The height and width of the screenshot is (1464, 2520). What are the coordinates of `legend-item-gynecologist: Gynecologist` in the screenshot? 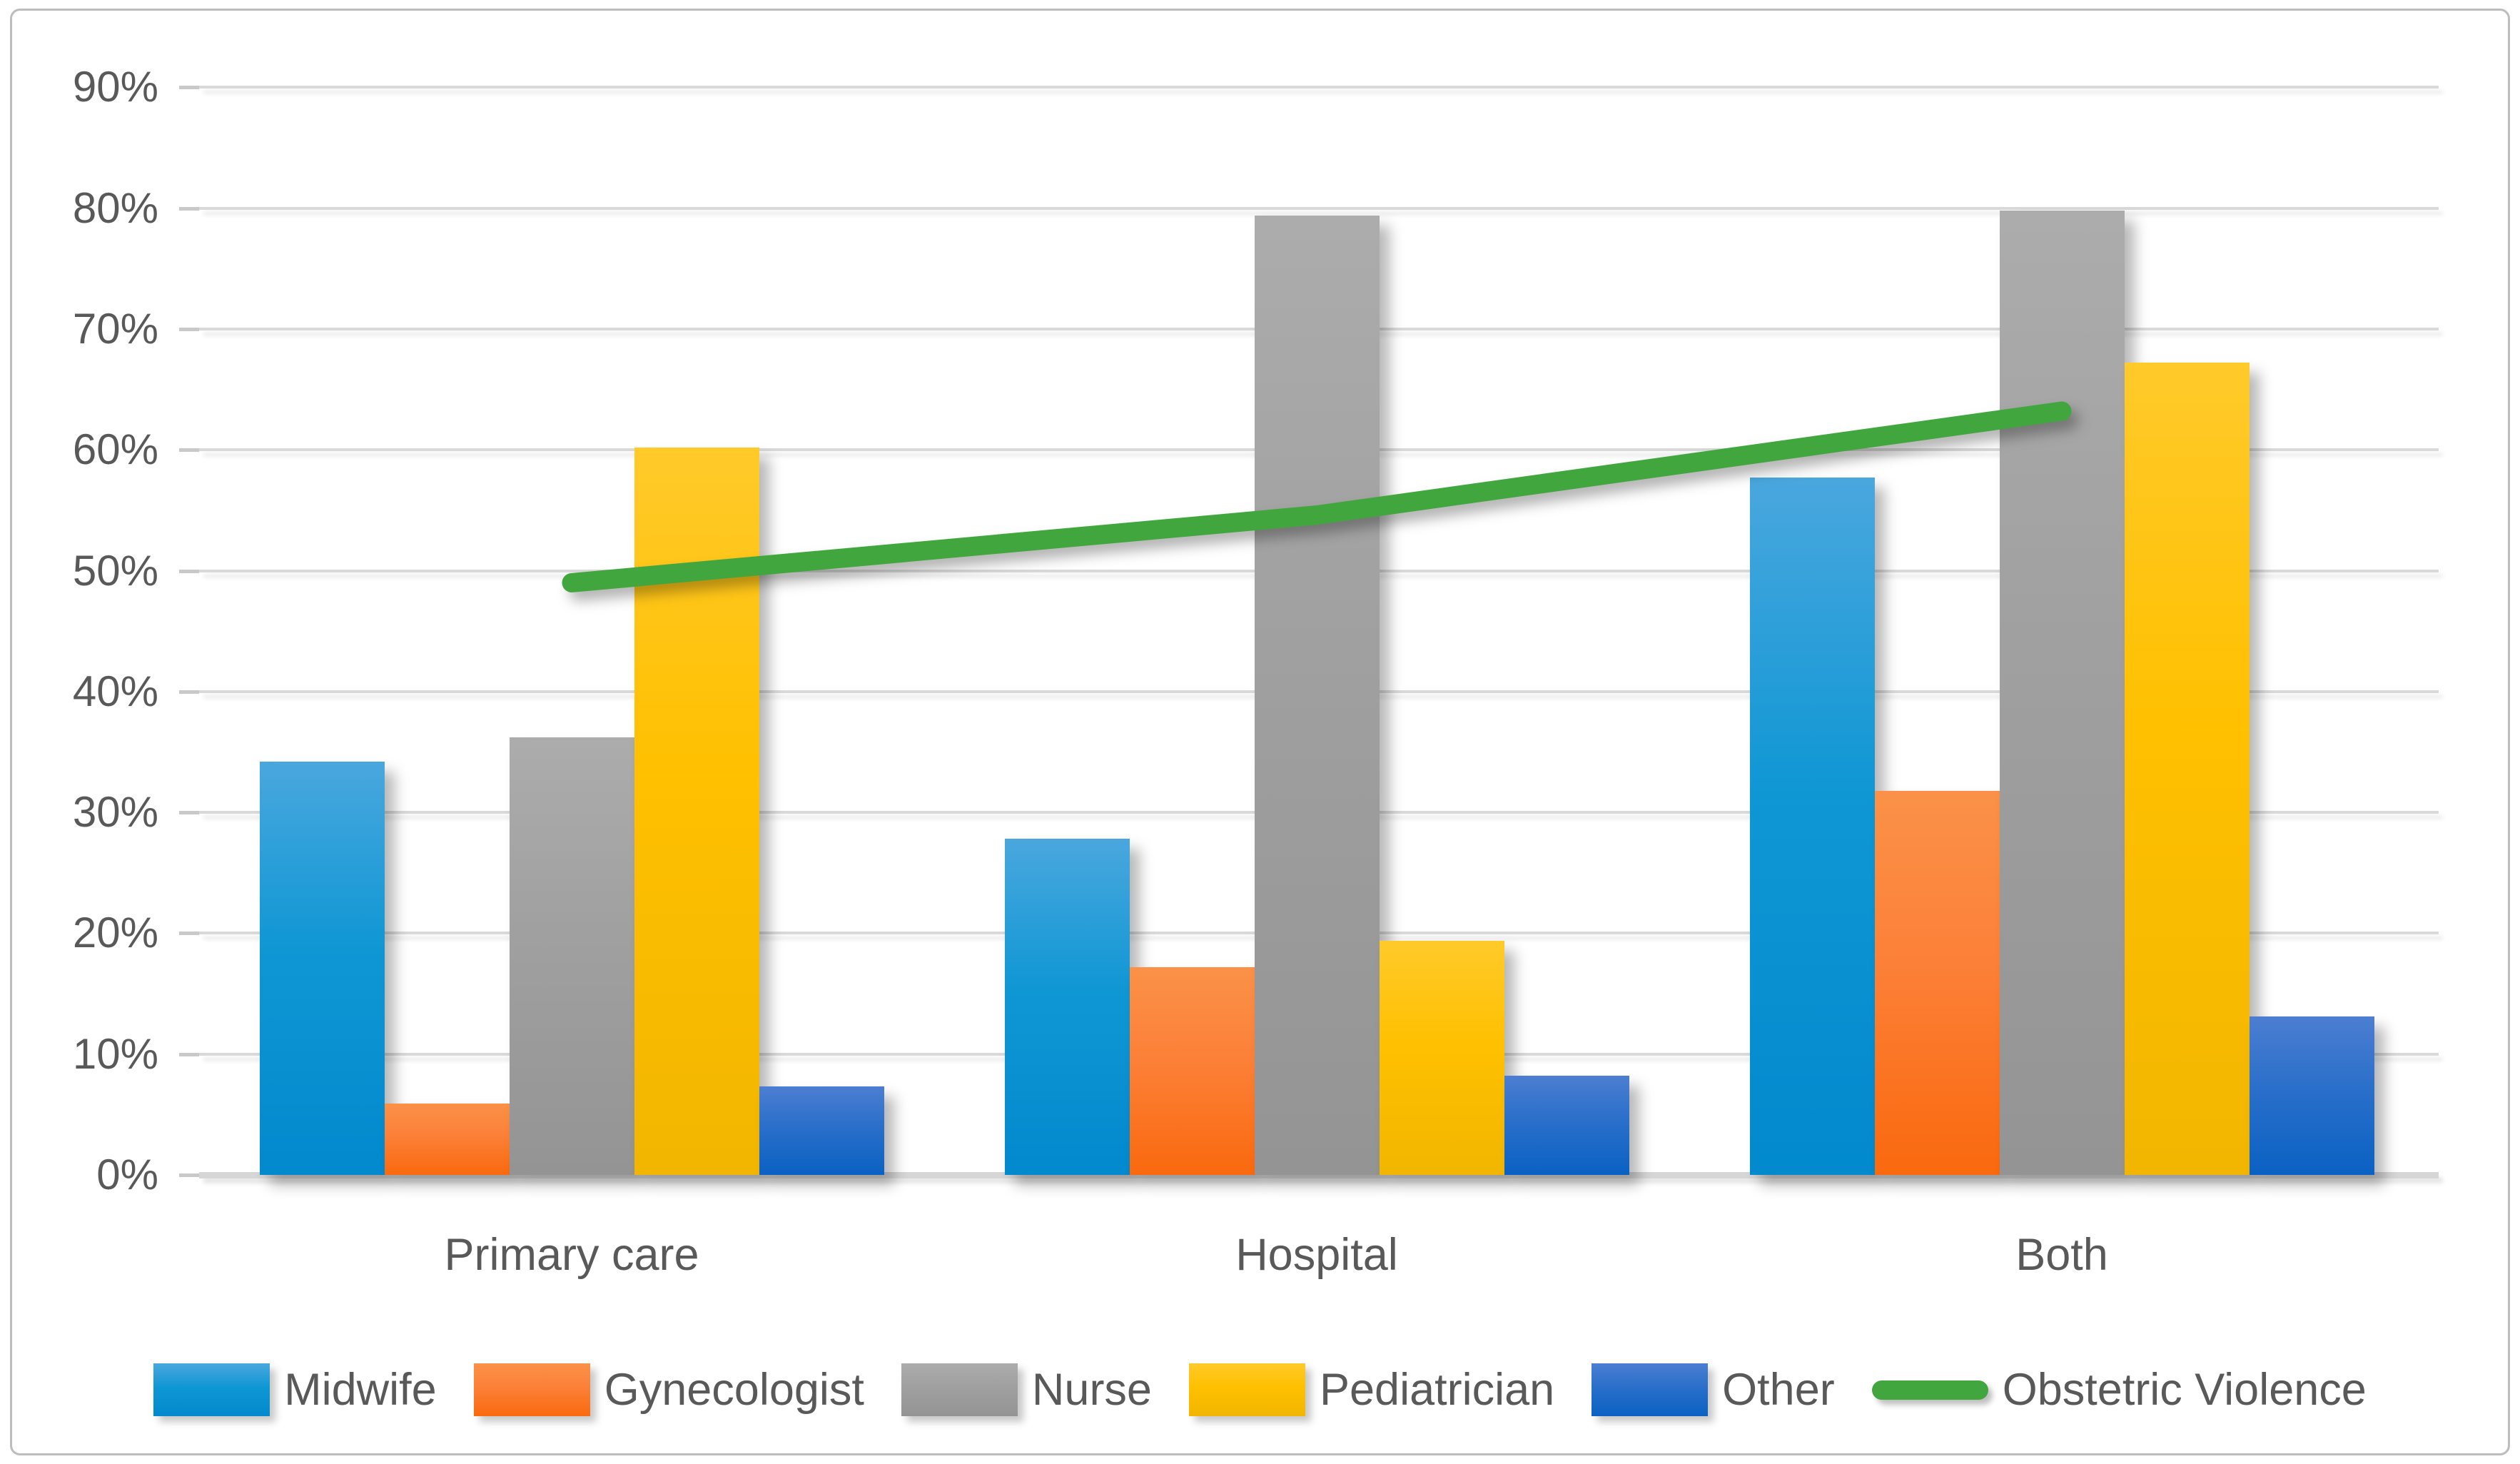 It's located at (668, 1389).